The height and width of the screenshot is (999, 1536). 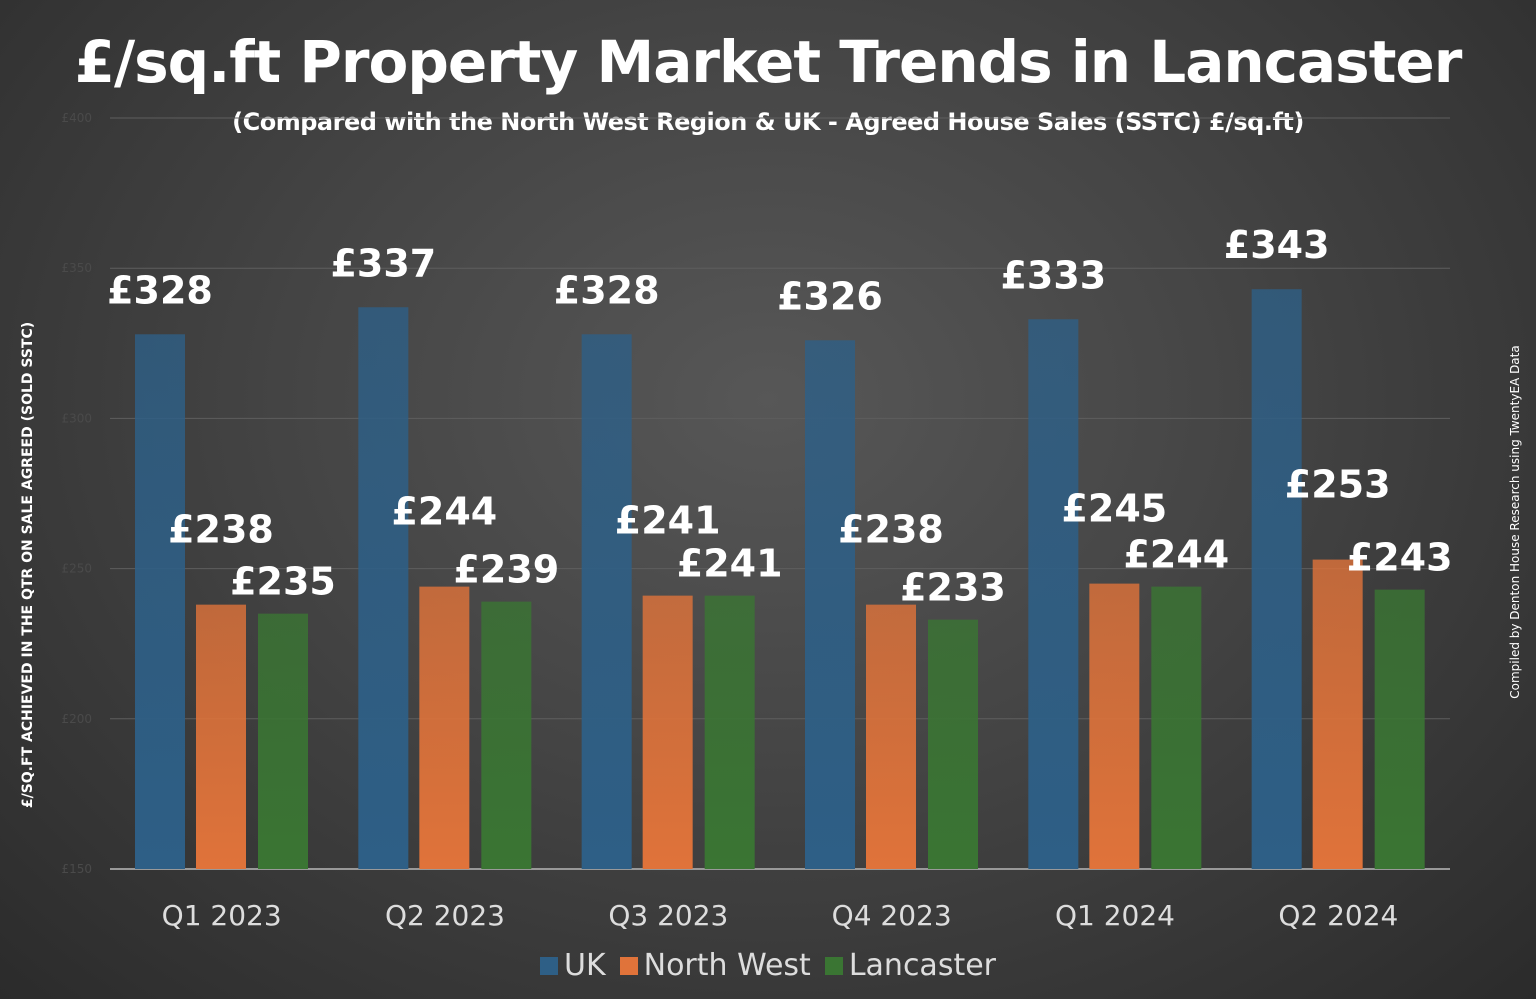 What do you see at coordinates (1338, 485) in the screenshot?
I see `data-label: £253` at bounding box center [1338, 485].